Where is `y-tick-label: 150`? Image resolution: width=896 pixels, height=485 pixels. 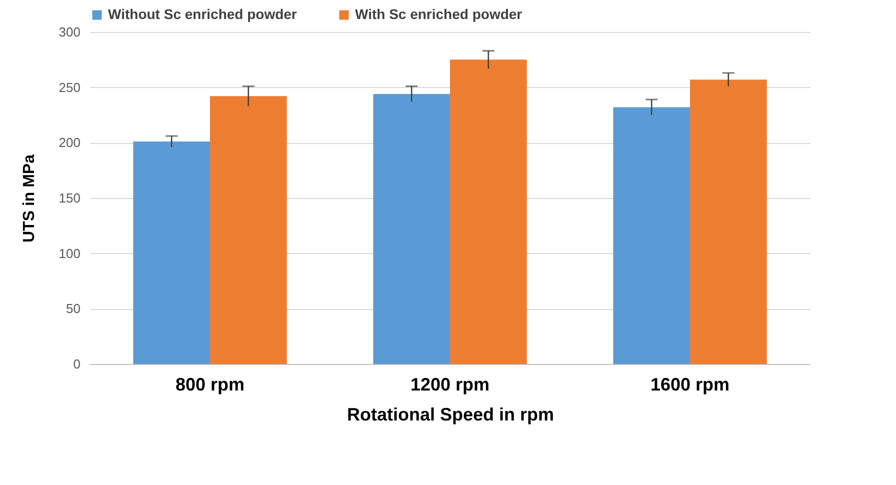 y-tick-label: 150 is located at coordinates (69, 198).